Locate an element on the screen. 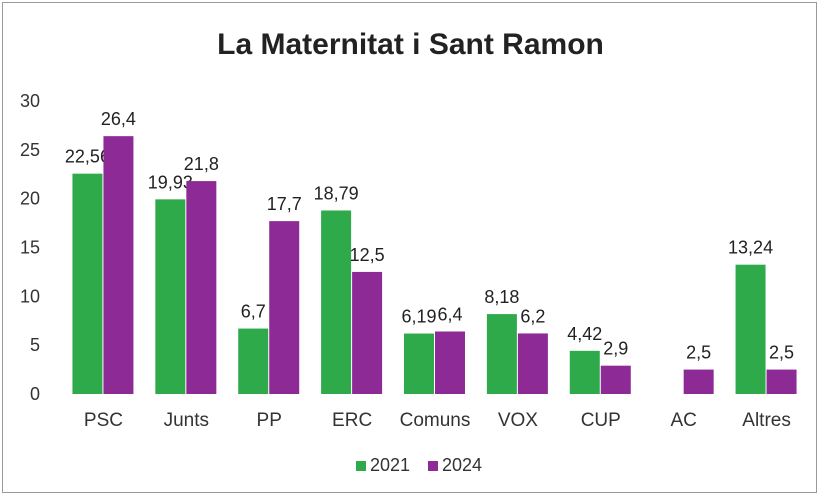 The height and width of the screenshot is (497, 821). data-label-ac-2024: 2,5 is located at coordinates (698, 353).